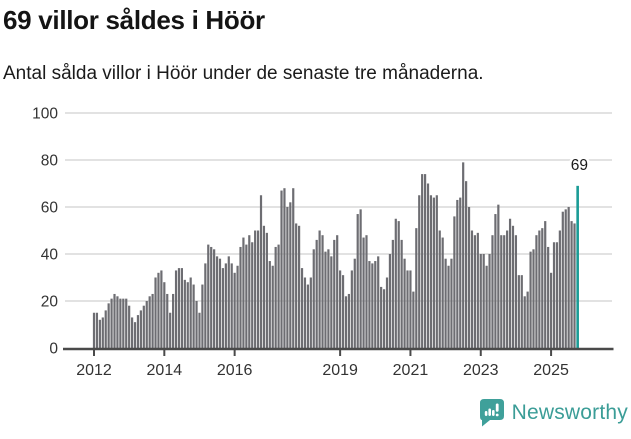 The image size is (631, 439). What do you see at coordinates (340, 370) in the screenshot?
I see `x-tick-label: 2019` at bounding box center [340, 370].